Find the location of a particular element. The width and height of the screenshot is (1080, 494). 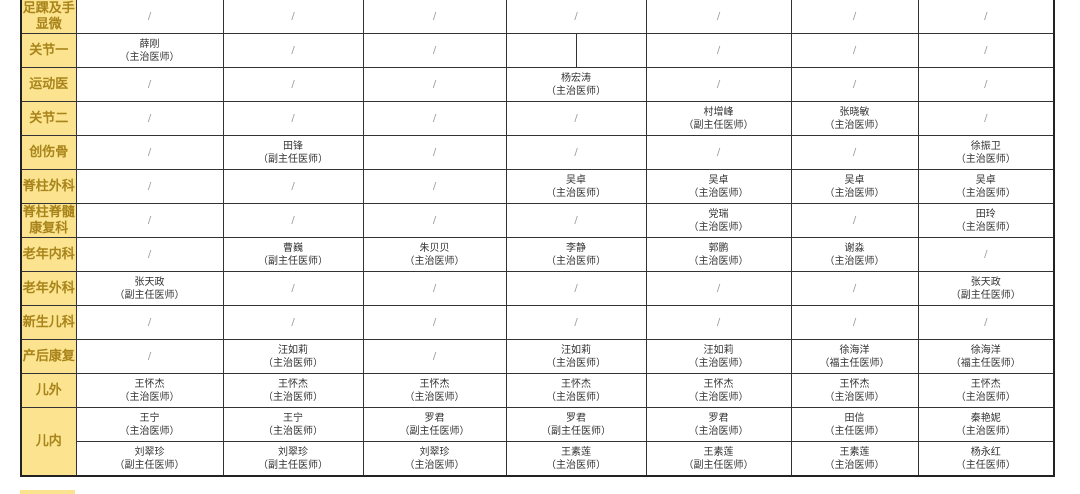

split-cell is located at coordinates (576, 50).